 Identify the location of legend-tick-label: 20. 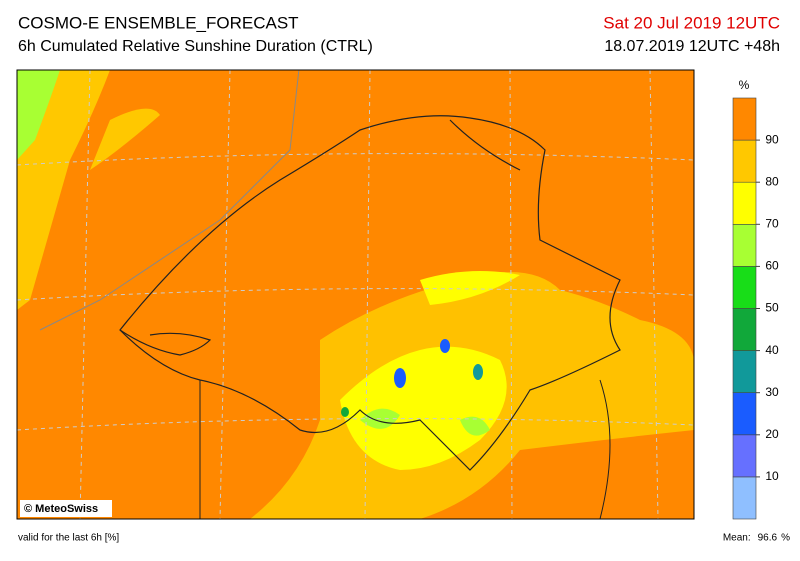
(772, 434).